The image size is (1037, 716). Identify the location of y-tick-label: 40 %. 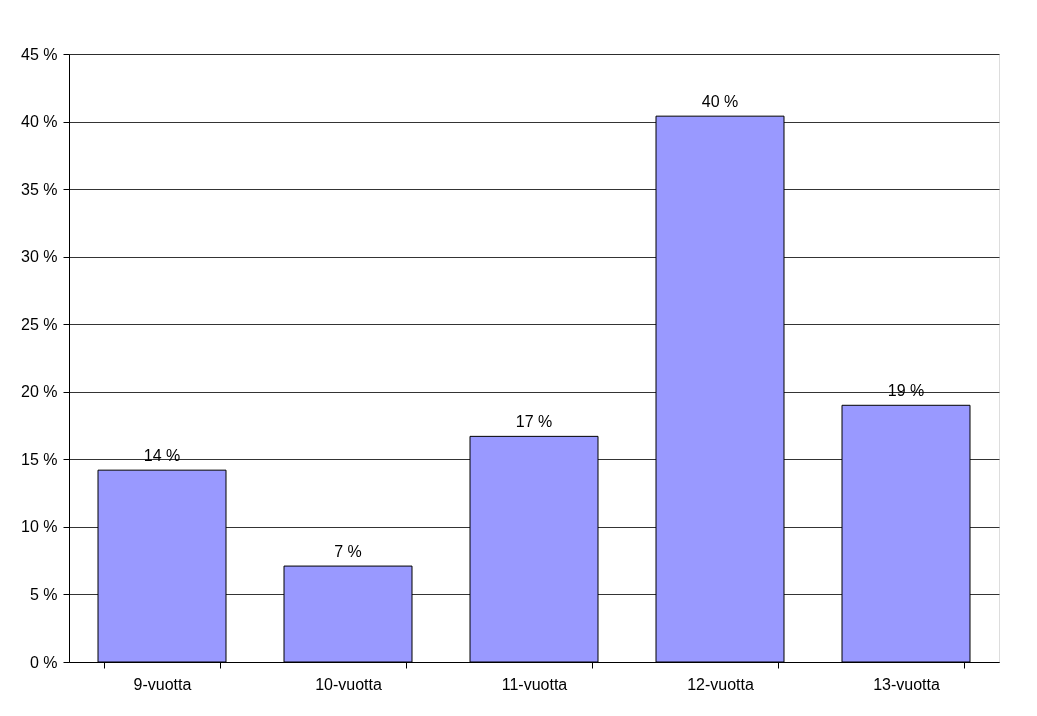
(39, 122).